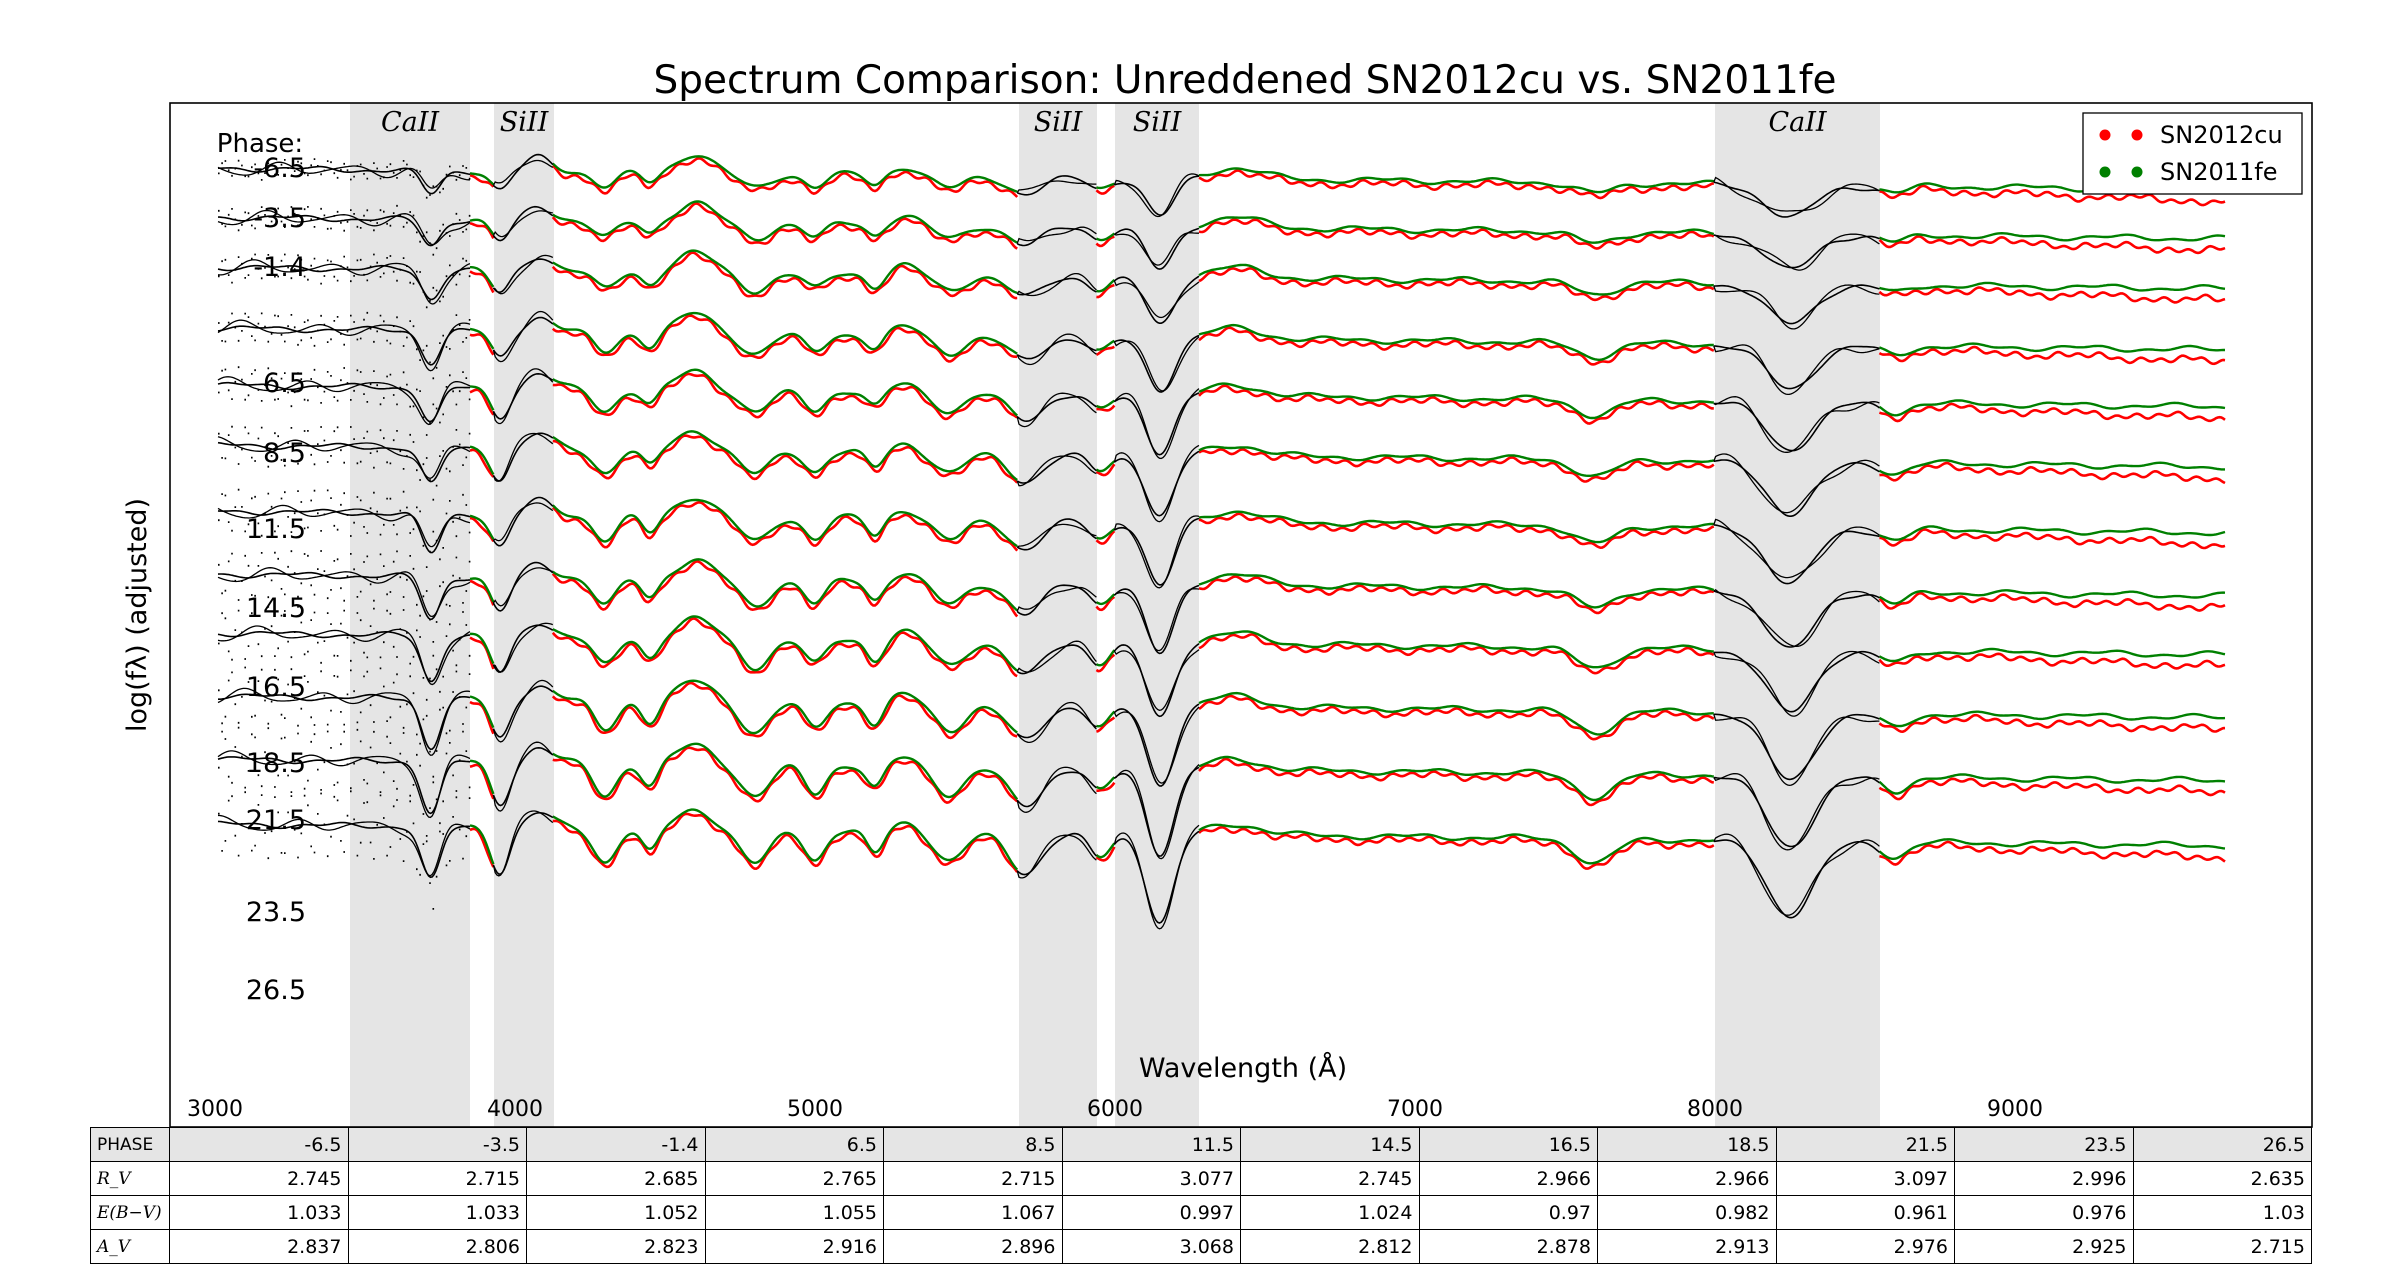  What do you see at coordinates (1151, 1178) in the screenshot?
I see `table-cell: 3.077` at bounding box center [1151, 1178].